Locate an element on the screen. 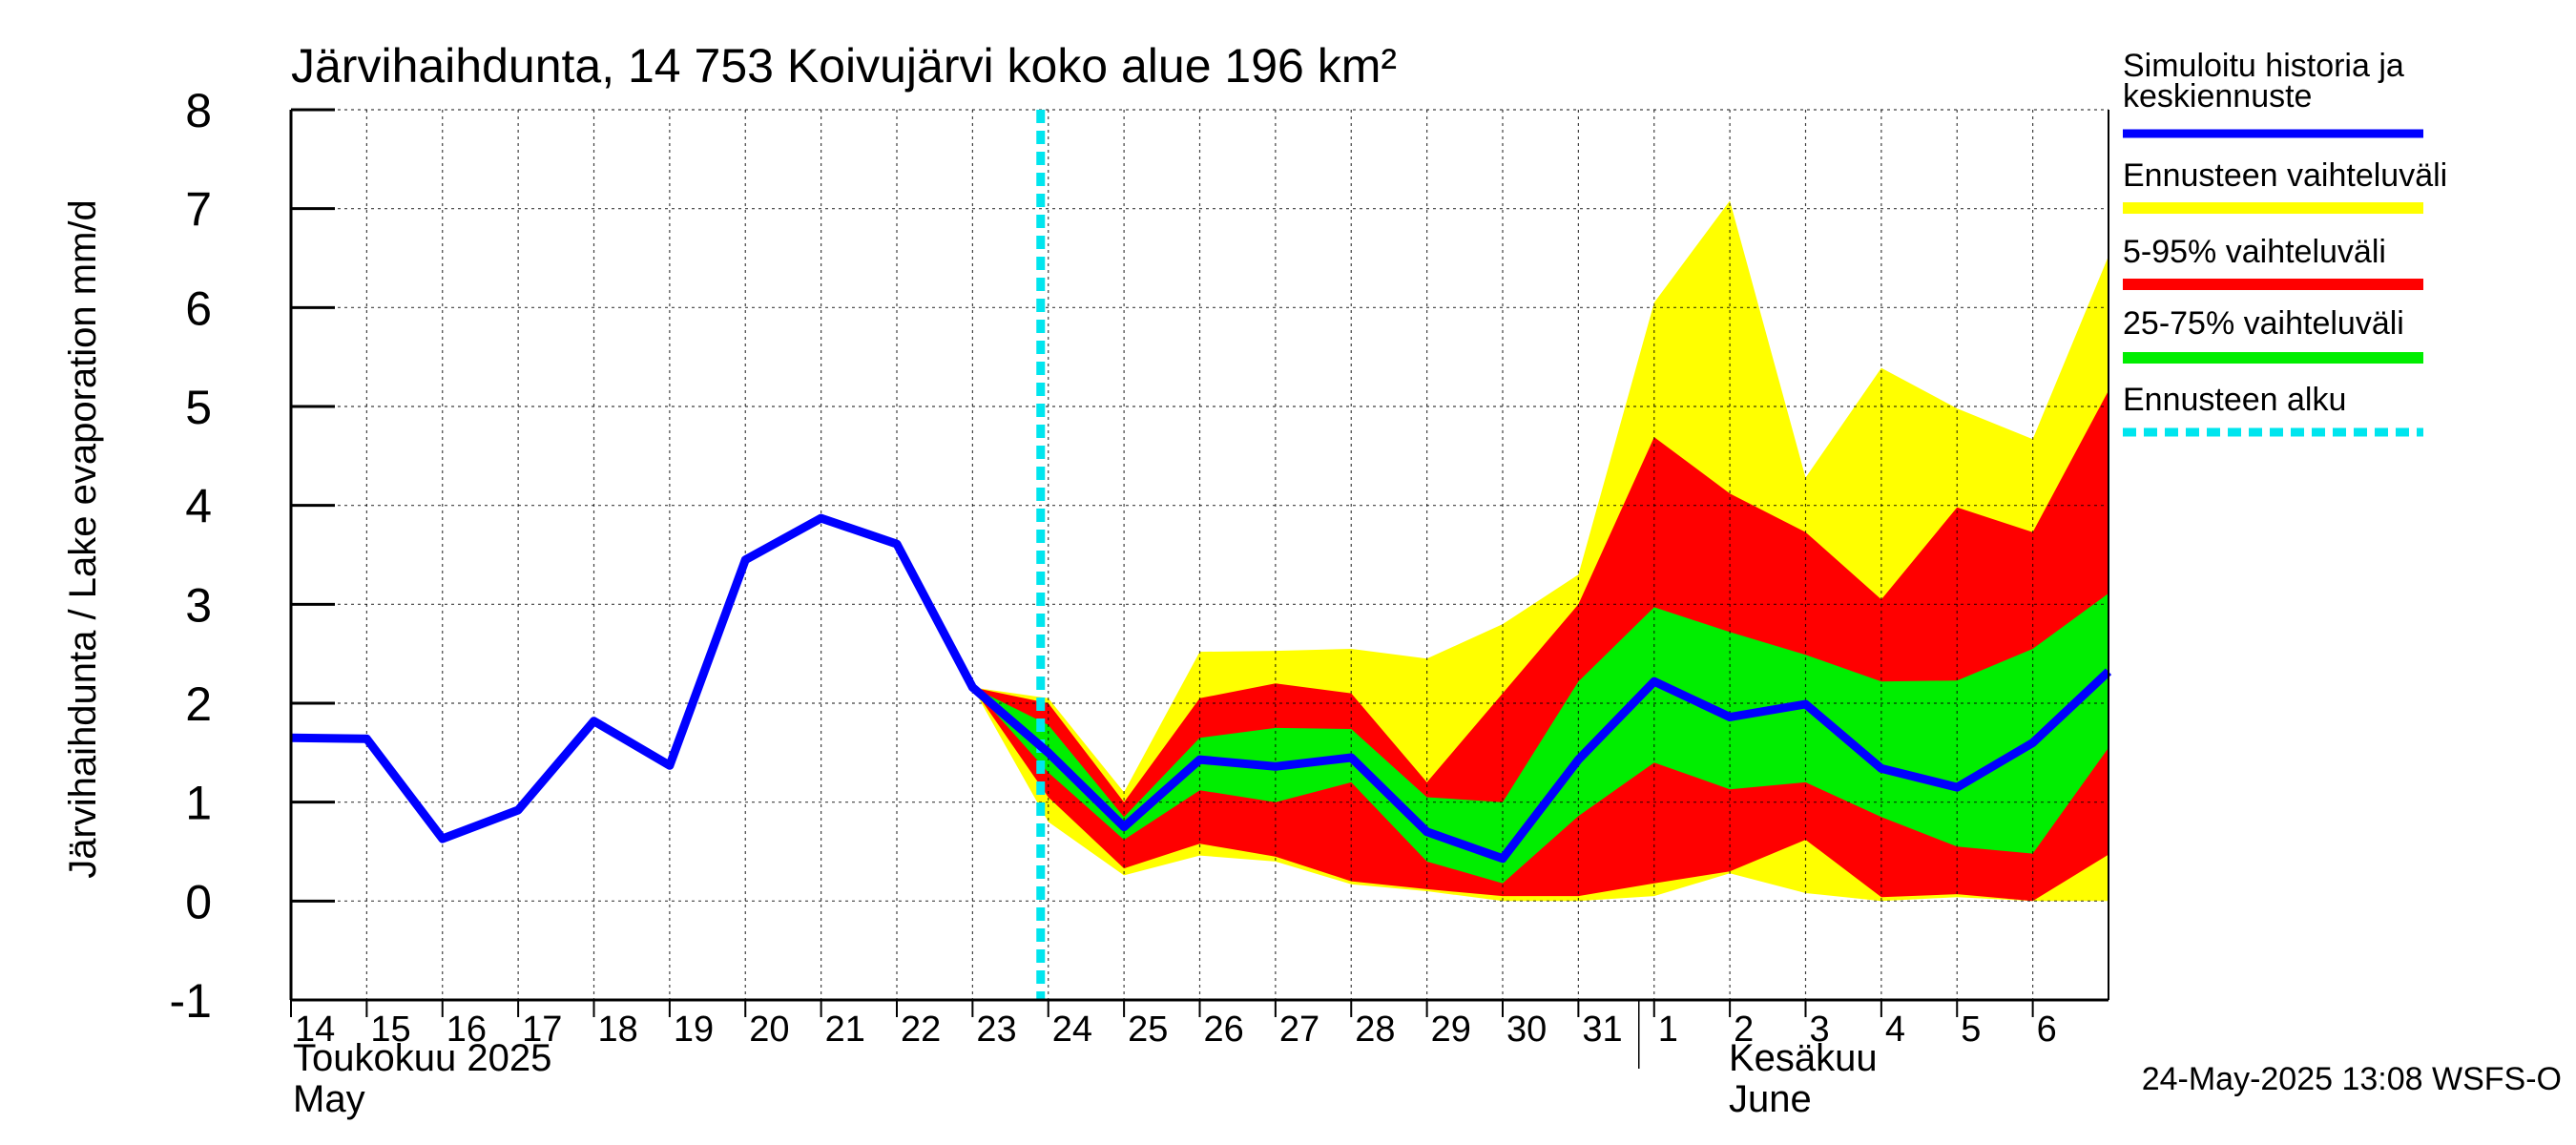 The height and width of the screenshot is (1145, 2576). x-tick-label: 2 is located at coordinates (1744, 1030).